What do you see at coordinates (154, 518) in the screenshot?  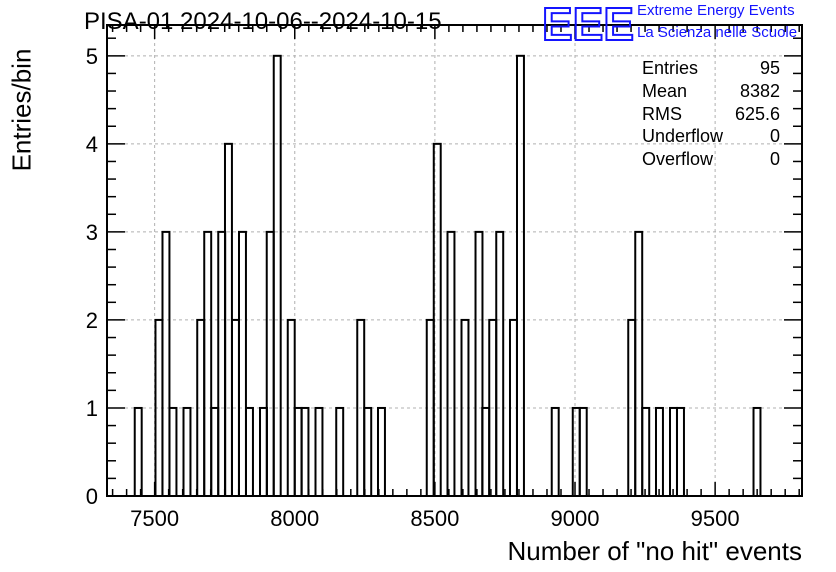 I see `x-tick-label: 7500` at bounding box center [154, 518].